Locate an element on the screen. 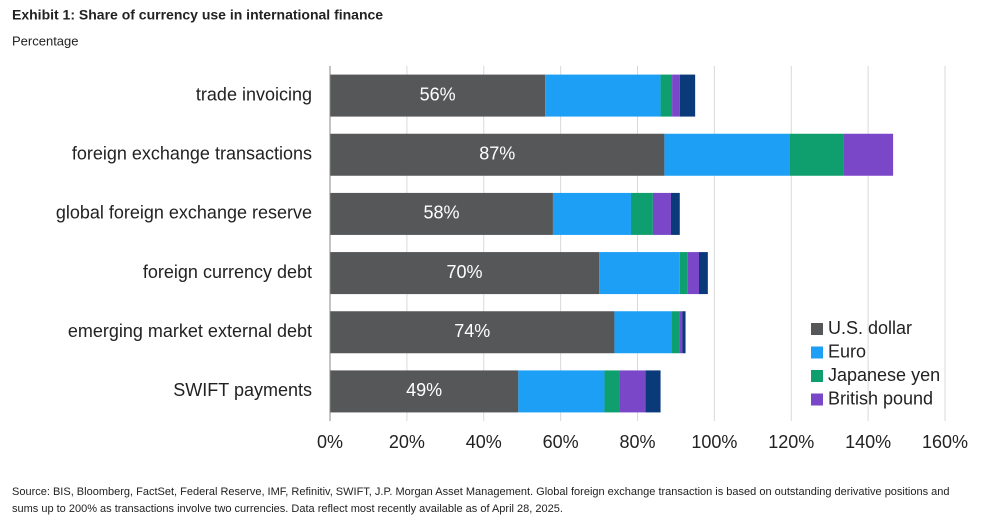 The height and width of the screenshot is (525, 983). category-label: foreign exchange transactions is located at coordinates (192, 154).